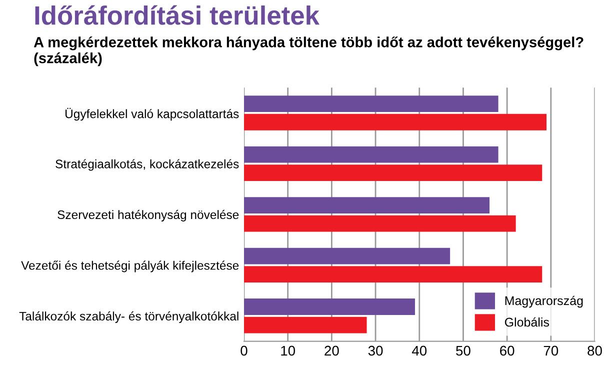 This screenshot has width=610, height=365. What do you see at coordinates (152, 114) in the screenshot?
I see `y-tick-label: Ügyfelekkel való kapcsolattartás` at bounding box center [152, 114].